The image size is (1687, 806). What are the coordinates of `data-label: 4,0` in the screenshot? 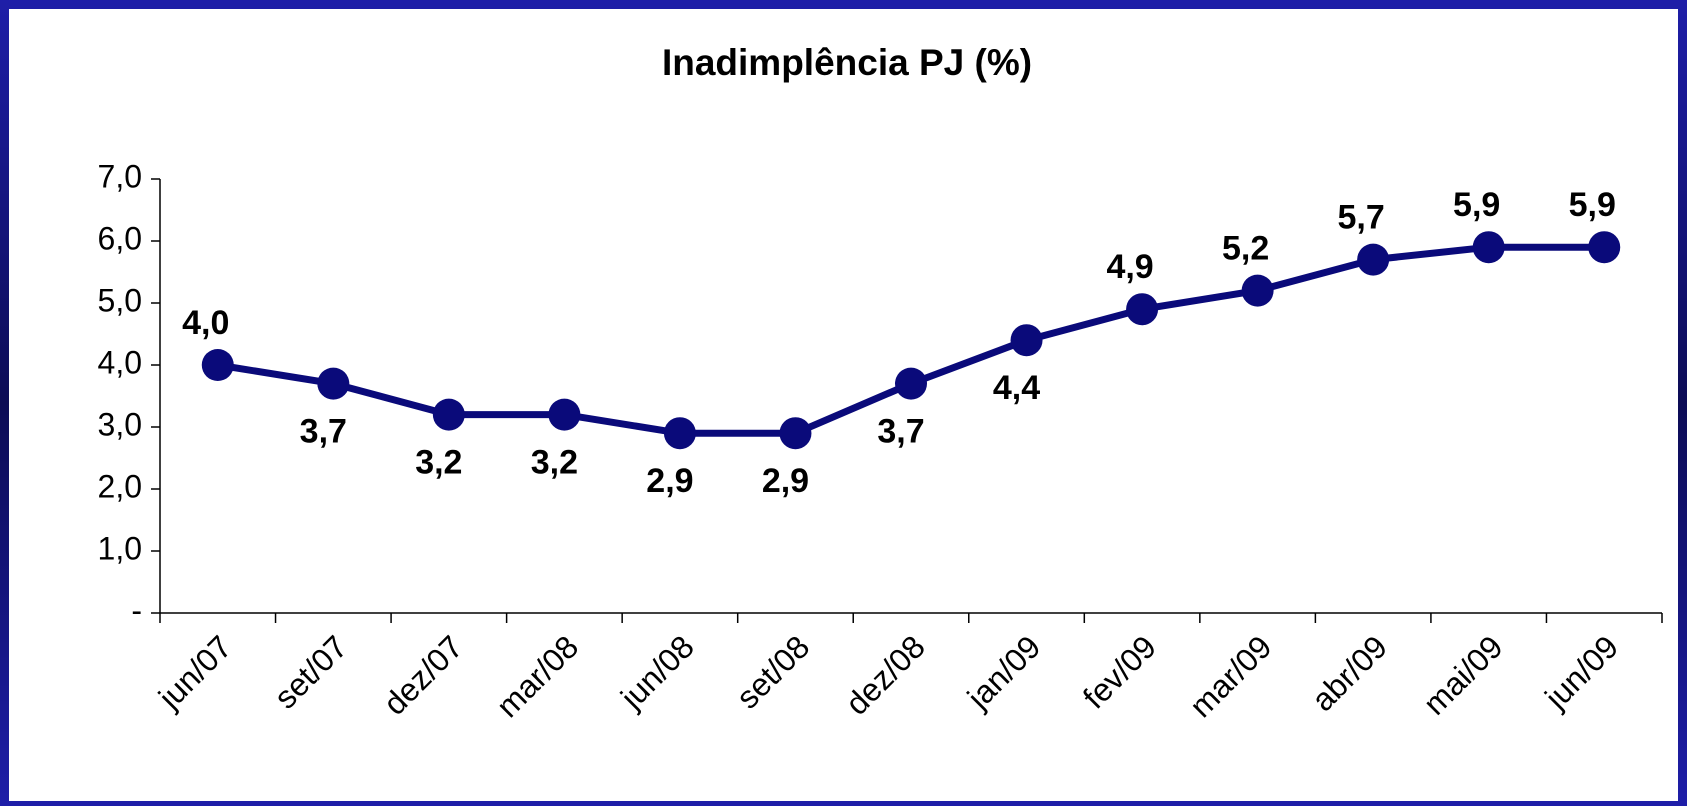 It's located at (205, 323).